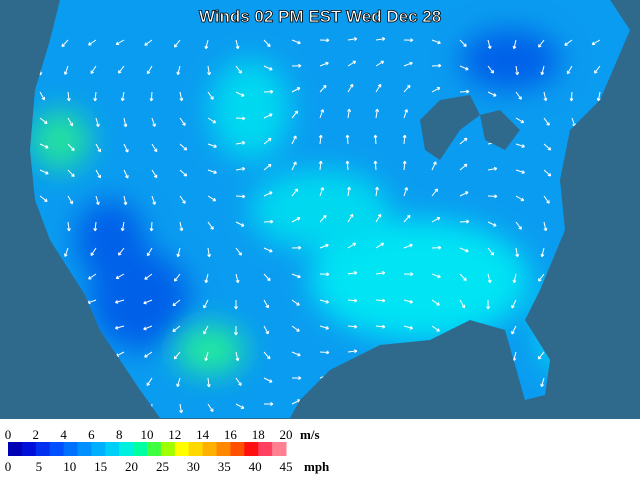  Describe the element at coordinates (131, 466) in the screenshot. I see `mph-tick-label: 20` at that location.